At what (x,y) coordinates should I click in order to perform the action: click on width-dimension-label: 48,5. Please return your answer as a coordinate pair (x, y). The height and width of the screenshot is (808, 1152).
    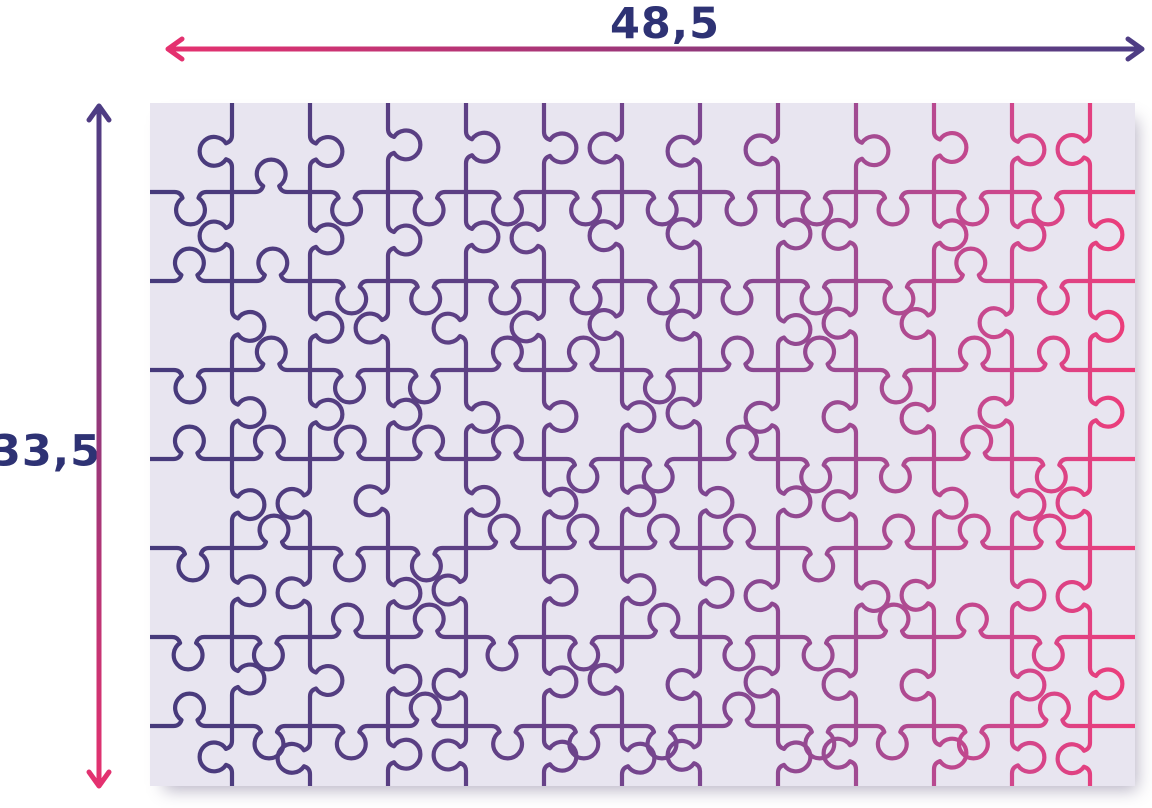
    Looking at the image, I should click on (665, 24).